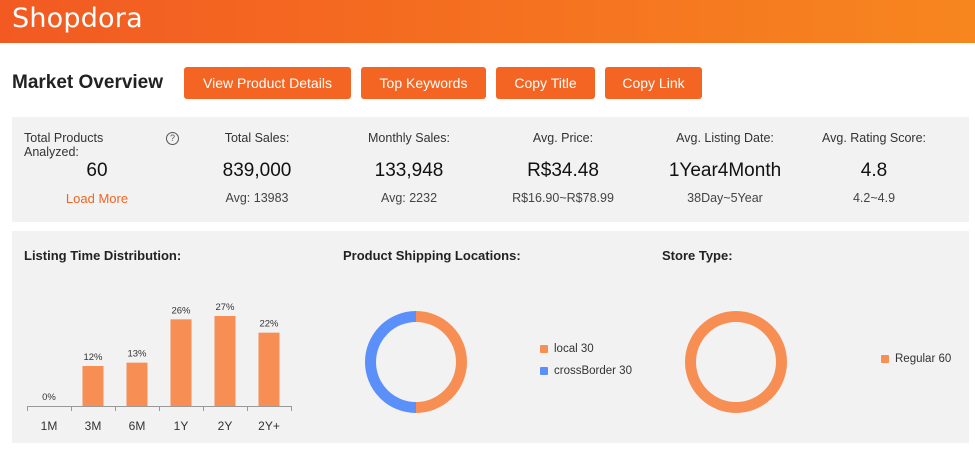 This screenshot has width=975, height=450. What do you see at coordinates (225, 307) in the screenshot?
I see `bar-value-label: 27%` at bounding box center [225, 307].